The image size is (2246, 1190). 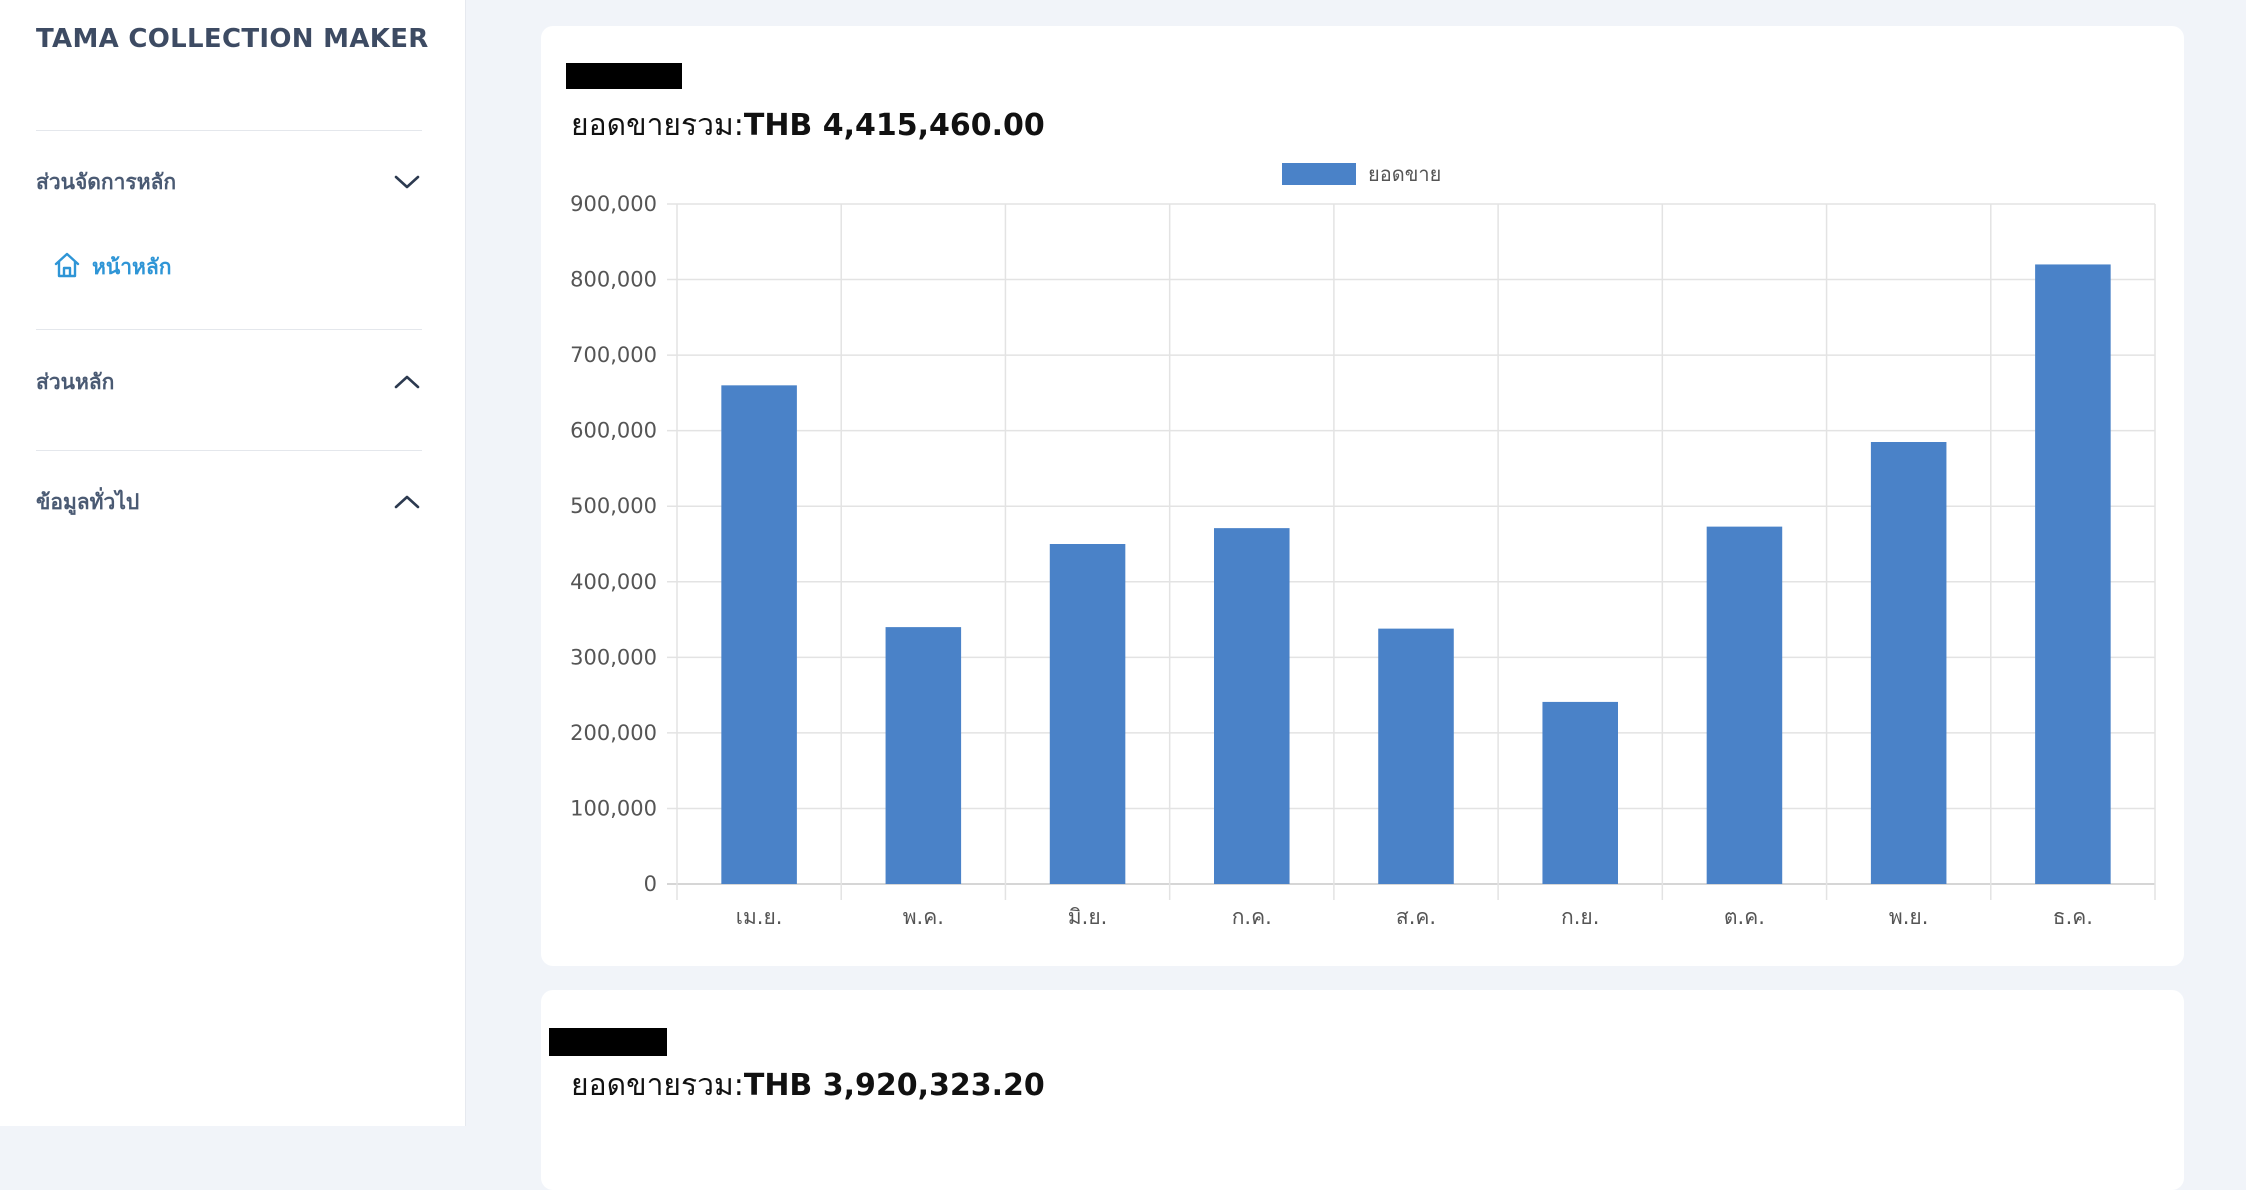 What do you see at coordinates (88, 501) in the screenshot?
I see `section-label: ข้อมูลทั่วไป` at bounding box center [88, 501].